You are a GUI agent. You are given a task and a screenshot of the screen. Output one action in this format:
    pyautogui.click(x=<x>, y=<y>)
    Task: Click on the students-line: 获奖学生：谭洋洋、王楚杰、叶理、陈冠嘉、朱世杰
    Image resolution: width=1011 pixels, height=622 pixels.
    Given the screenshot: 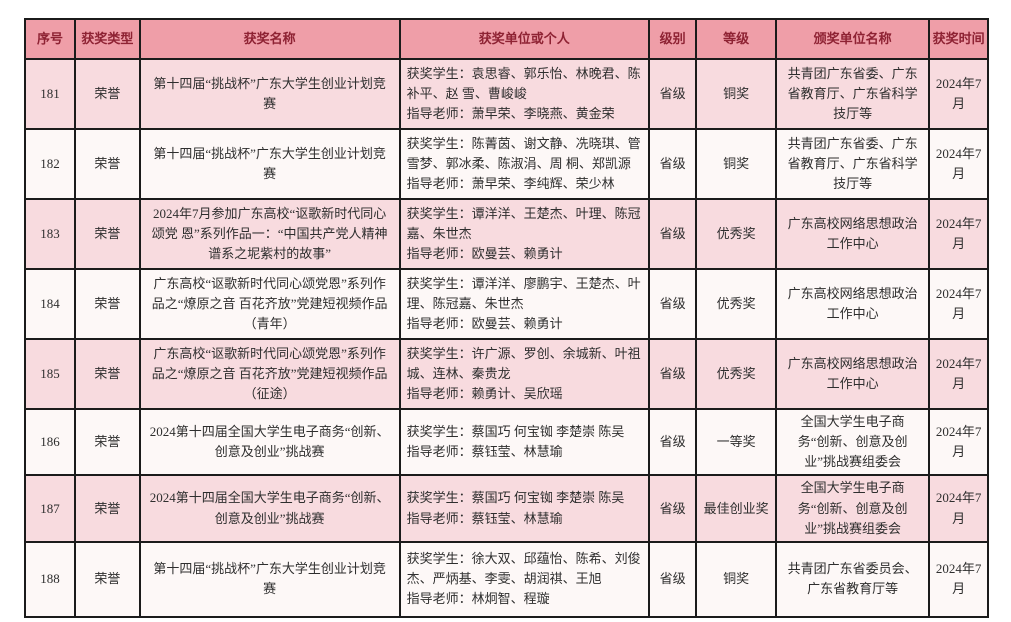 What is the action you would take?
    pyautogui.click(x=523, y=223)
    